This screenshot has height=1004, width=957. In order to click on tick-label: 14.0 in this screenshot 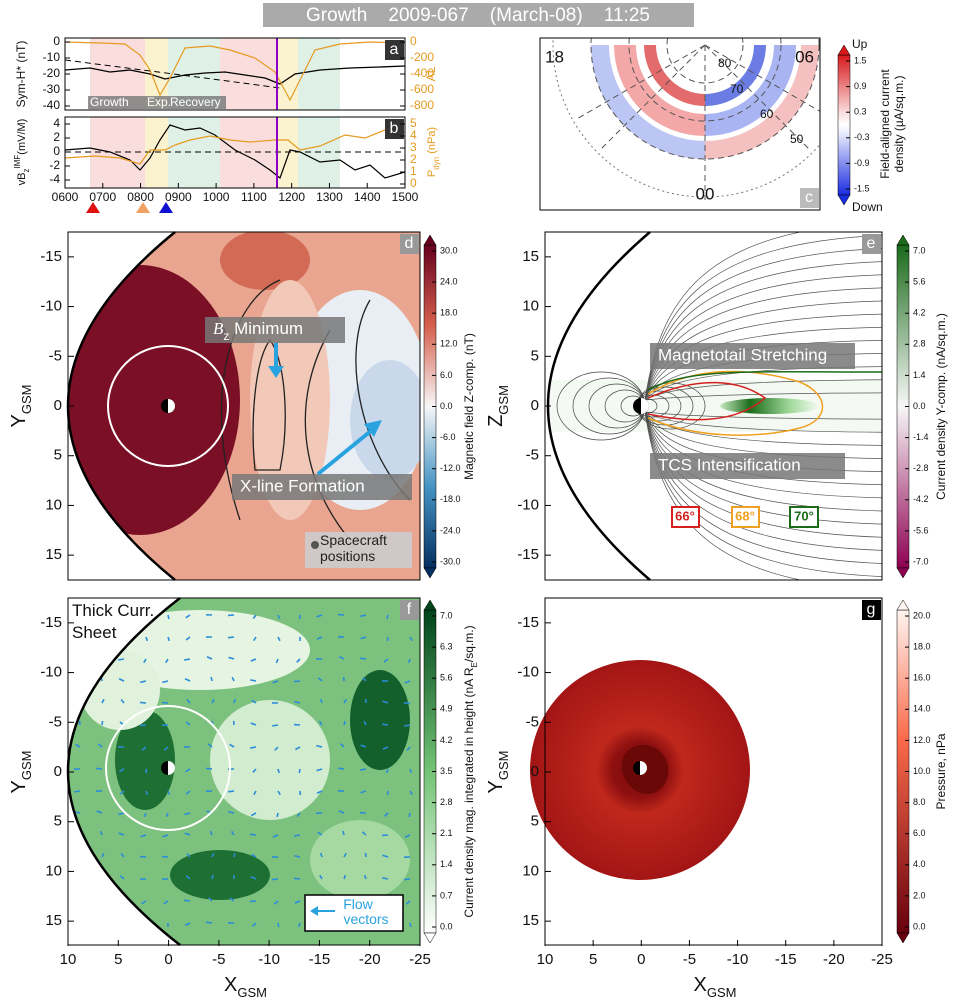, I will do `click(922, 709)`.